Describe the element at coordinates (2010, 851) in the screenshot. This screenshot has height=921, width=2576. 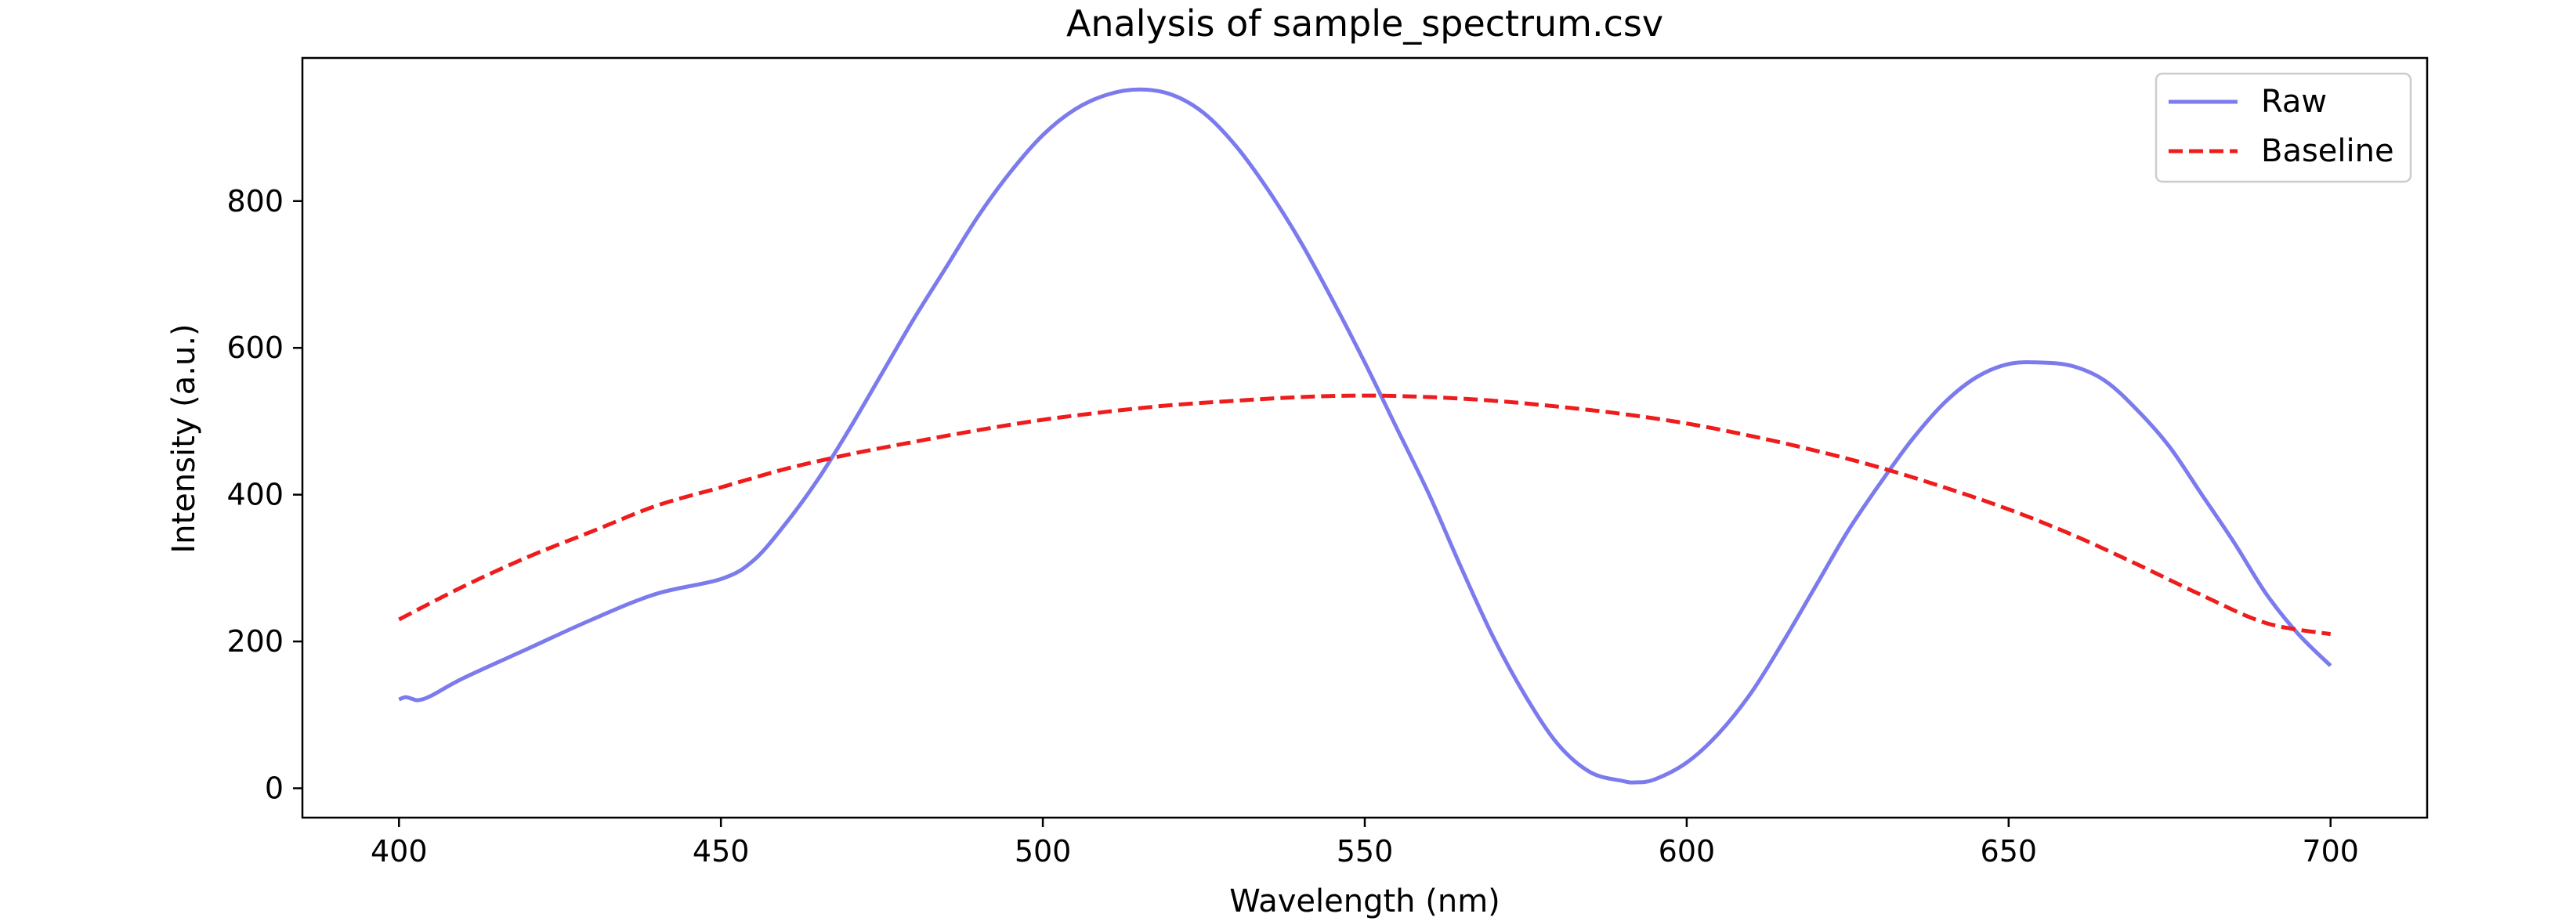
I see `x-tick-label: 650` at that location.